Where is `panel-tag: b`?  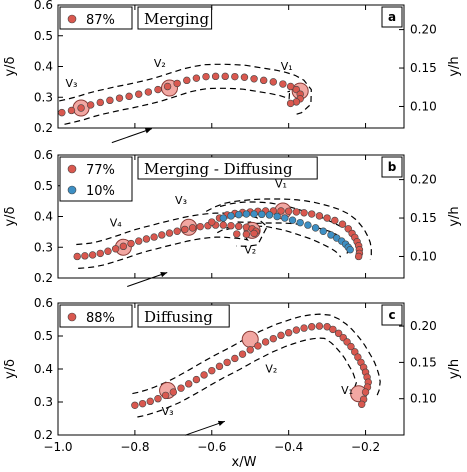
panel-tag: b is located at coordinates (392, 167).